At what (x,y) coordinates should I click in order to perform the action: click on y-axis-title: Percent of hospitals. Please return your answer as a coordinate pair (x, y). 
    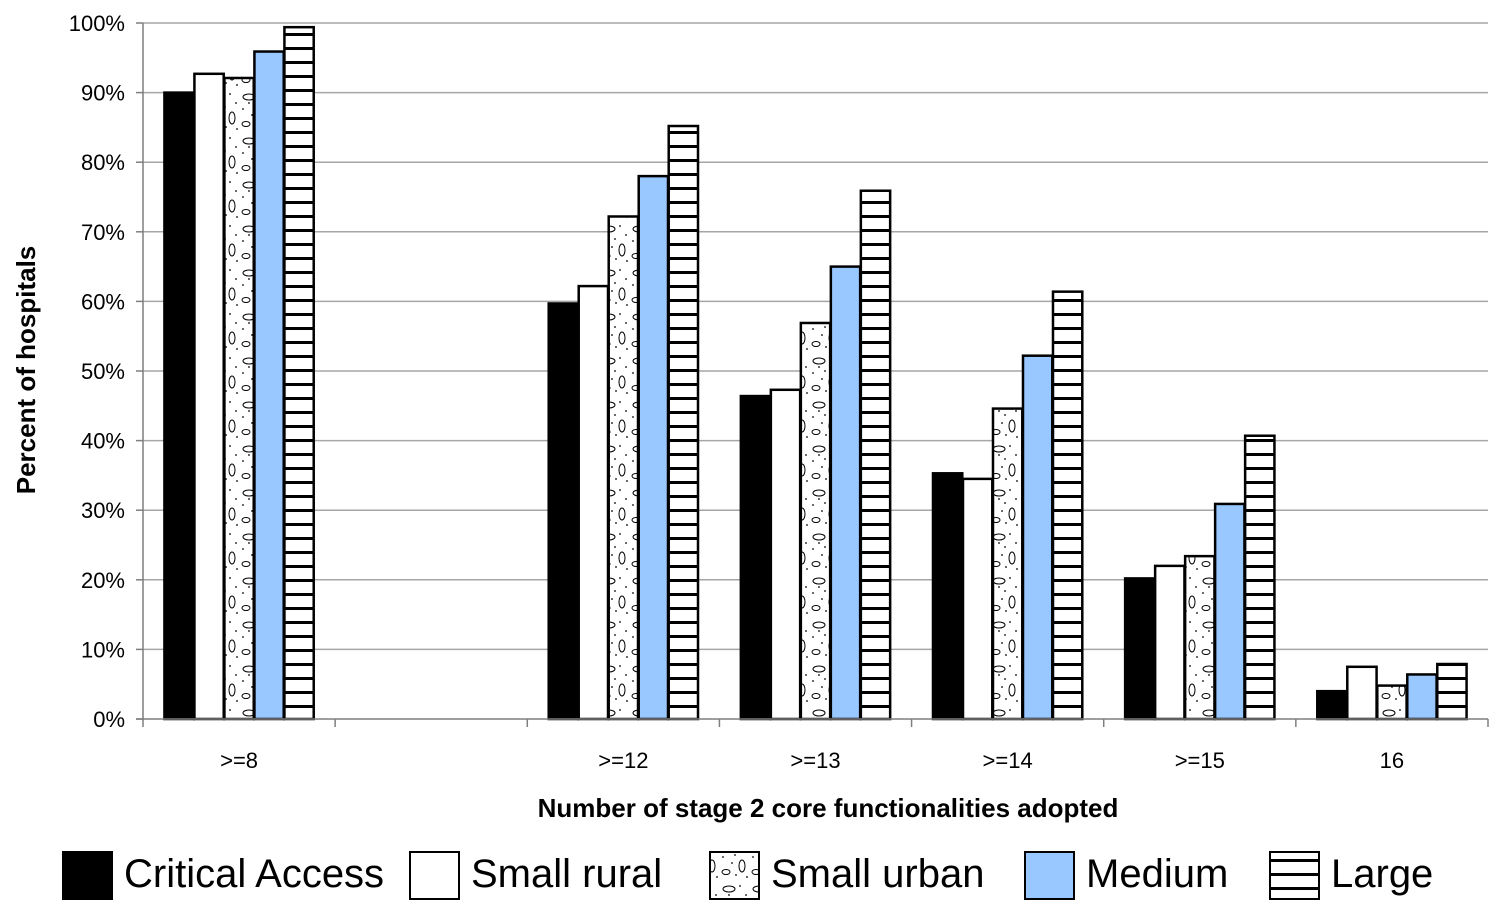
    Looking at the image, I should click on (26, 370).